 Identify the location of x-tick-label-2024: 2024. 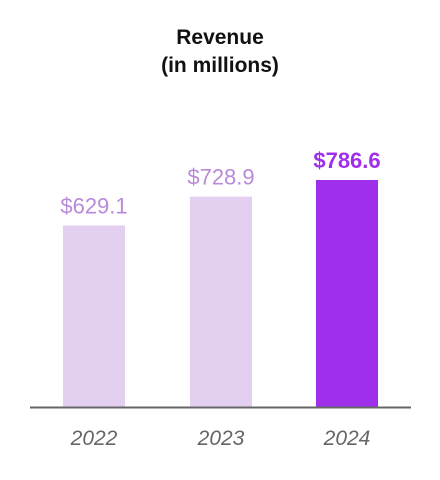
(347, 438).